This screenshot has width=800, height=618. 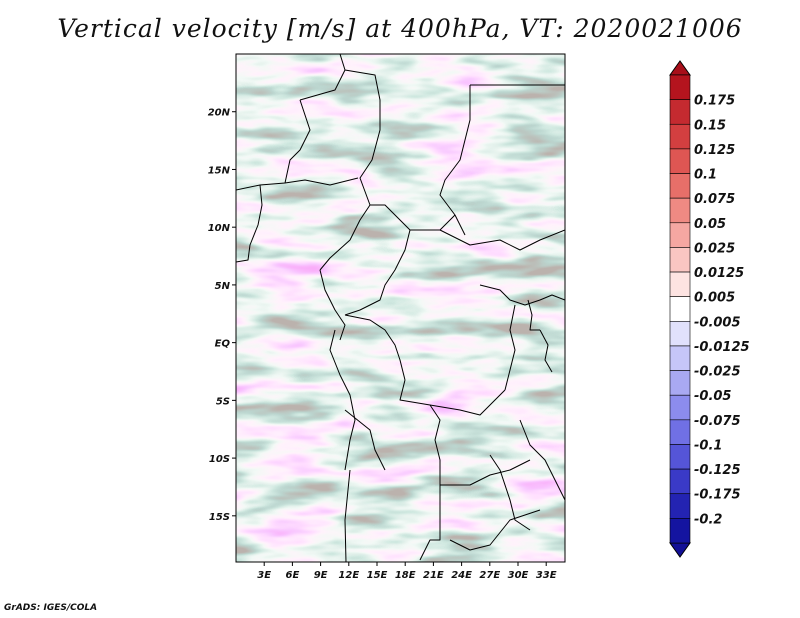 What do you see at coordinates (405, 575) in the screenshot?
I see `lon-tick-label: 18E` at bounding box center [405, 575].